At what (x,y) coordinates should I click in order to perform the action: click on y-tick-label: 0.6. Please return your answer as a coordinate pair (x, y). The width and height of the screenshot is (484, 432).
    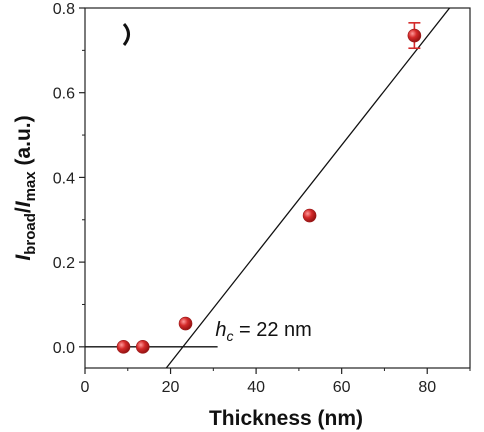
    Looking at the image, I should click on (64, 94).